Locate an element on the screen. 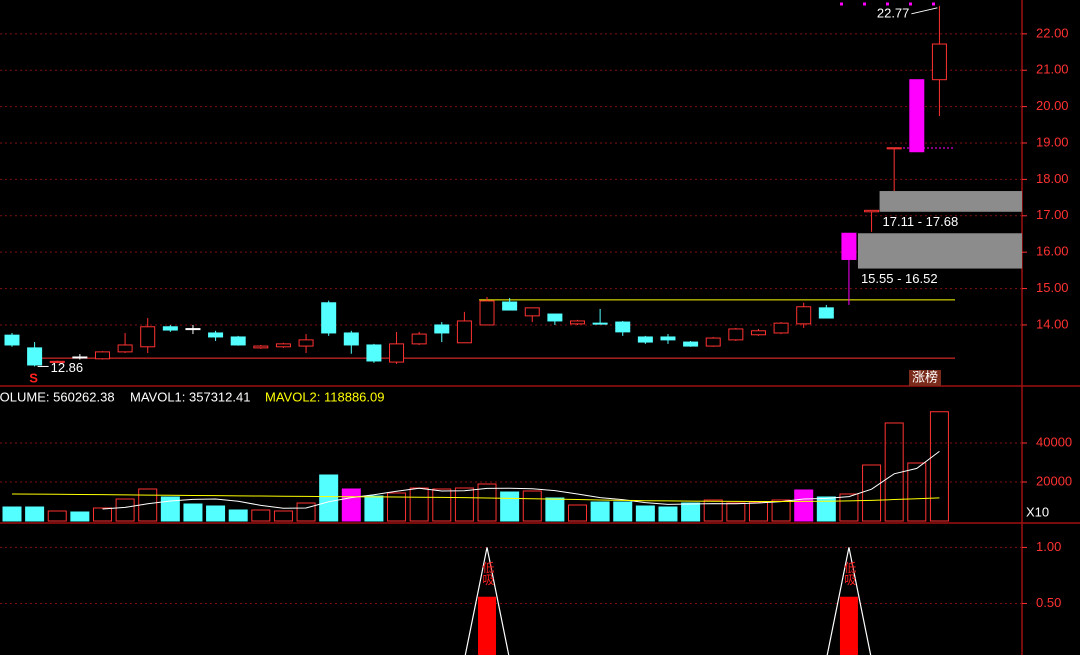  gap-label: 15.55 - 16.52 is located at coordinates (899, 278).